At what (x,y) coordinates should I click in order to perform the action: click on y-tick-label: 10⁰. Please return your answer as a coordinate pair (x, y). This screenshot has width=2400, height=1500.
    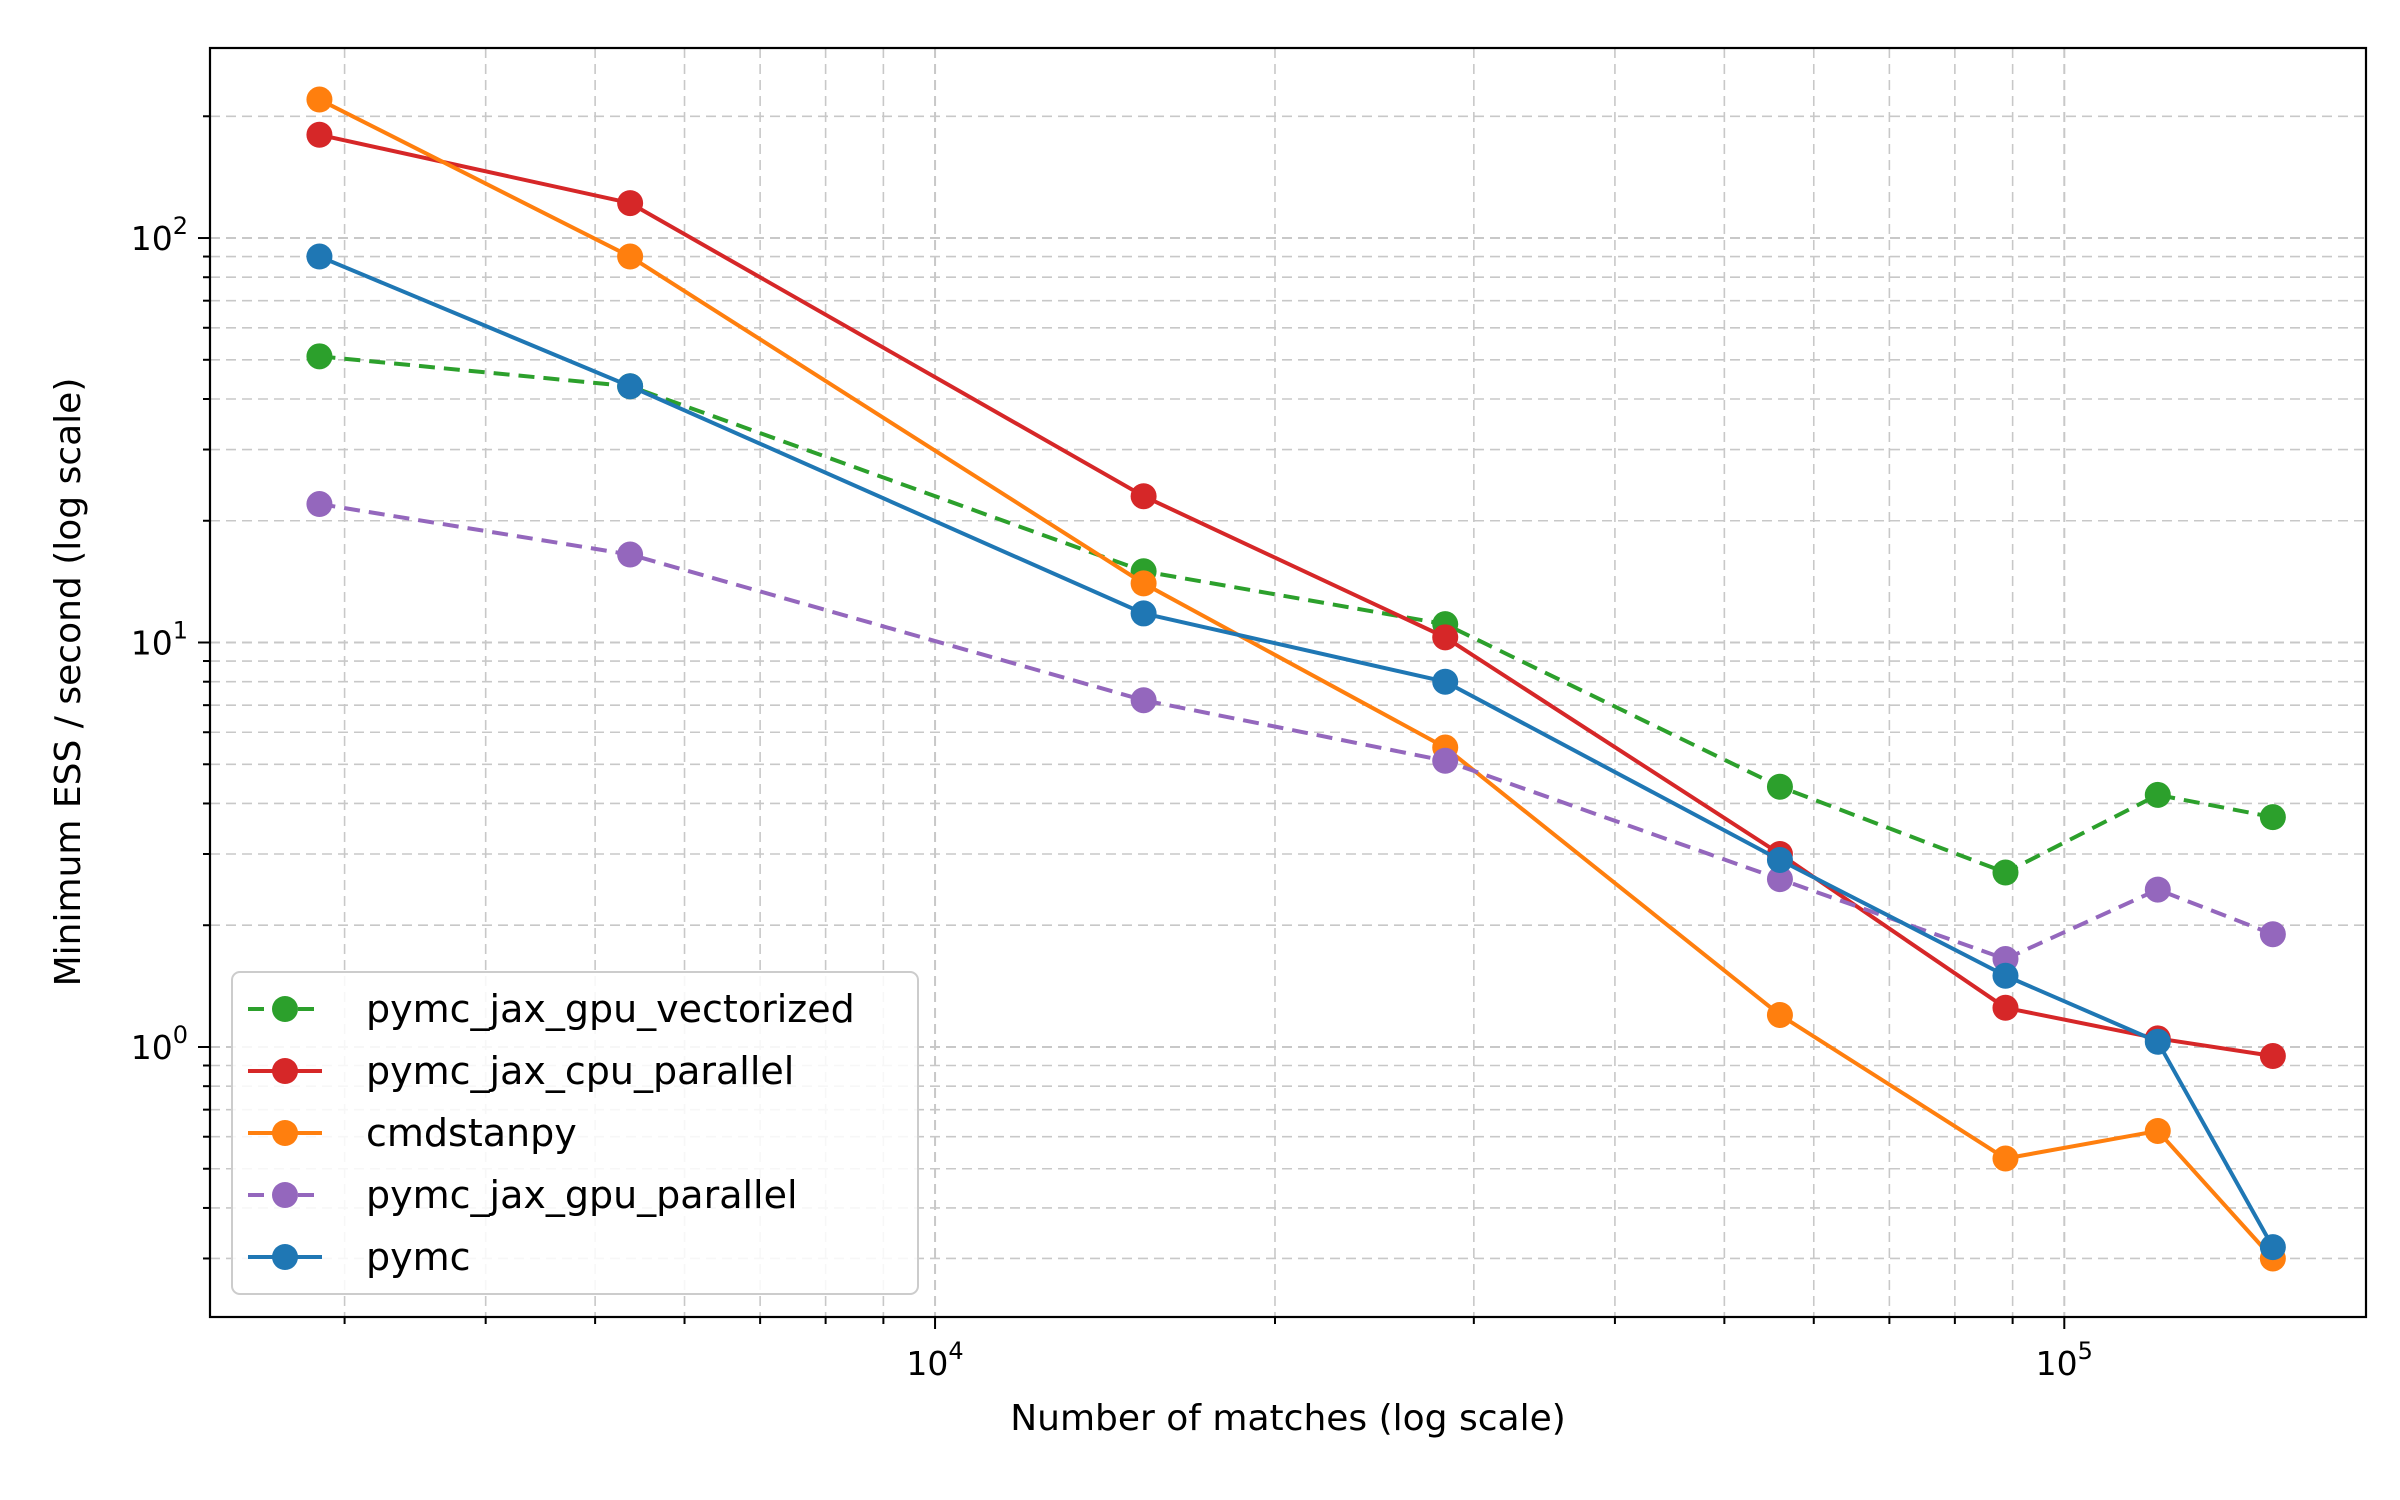
    Looking at the image, I should click on (159, 1044).